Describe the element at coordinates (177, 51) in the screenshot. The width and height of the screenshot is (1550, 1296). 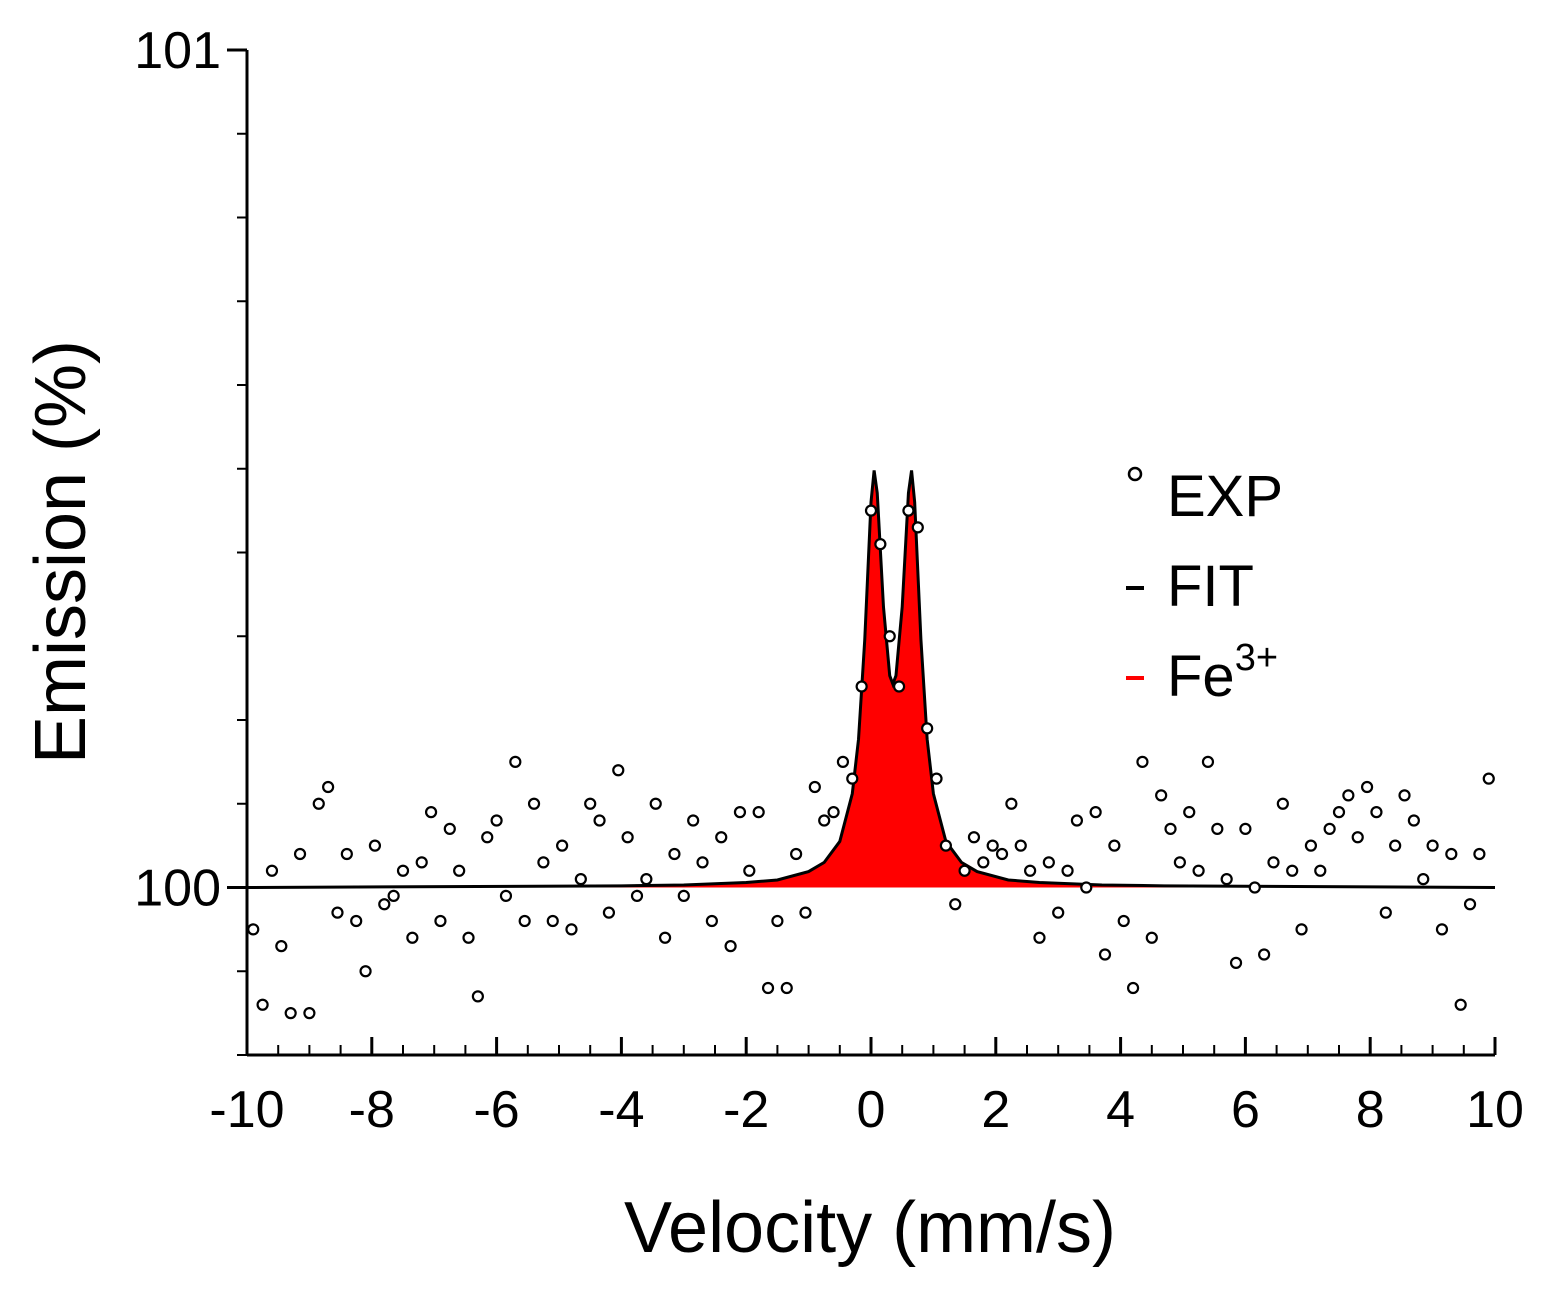
I see `y-tick-label: 101` at that location.